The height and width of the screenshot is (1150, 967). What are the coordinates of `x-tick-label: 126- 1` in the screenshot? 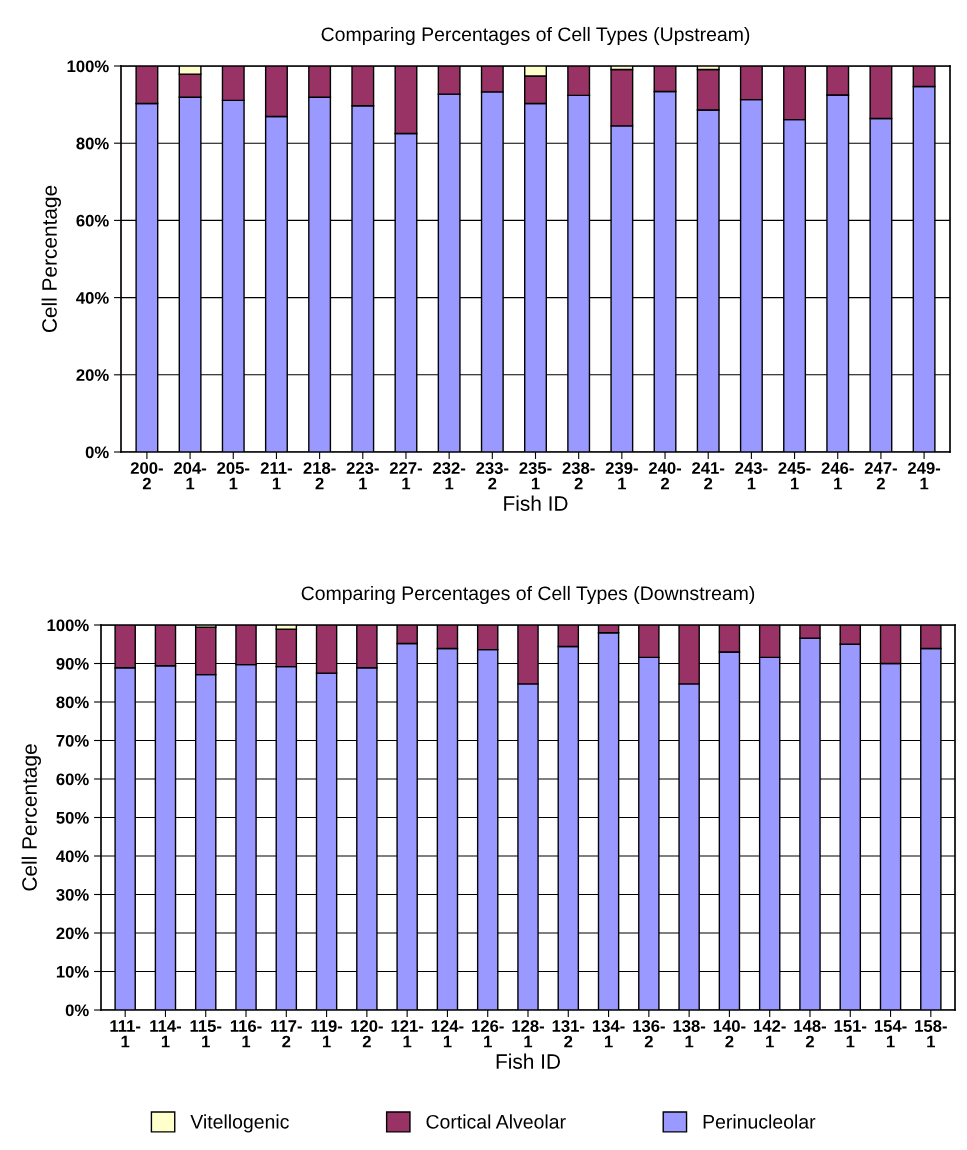 It's located at (488, 1034).